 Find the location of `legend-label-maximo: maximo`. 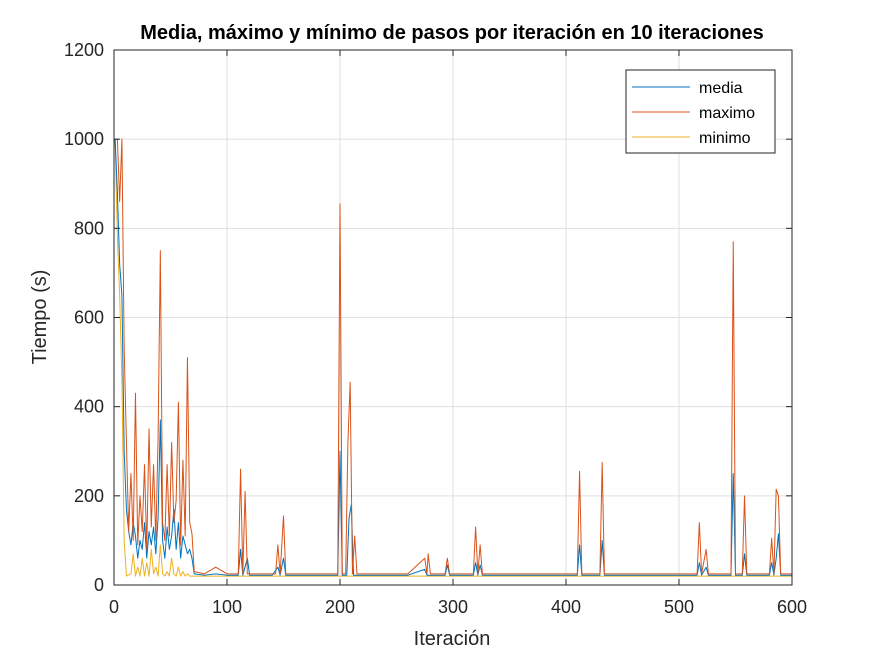

legend-label-maximo: maximo is located at coordinates (727, 113).